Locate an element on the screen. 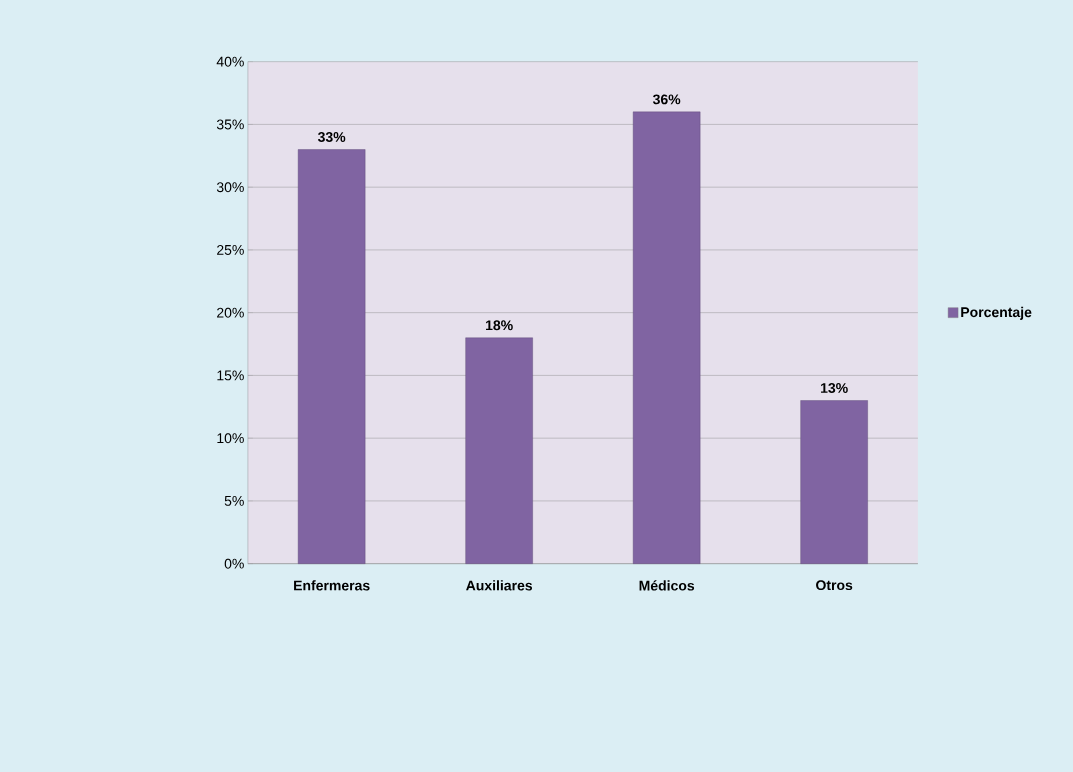 Image resolution: width=1073 pixels, height=772 pixels. x-tick-label: Enfermeras is located at coordinates (332, 585).